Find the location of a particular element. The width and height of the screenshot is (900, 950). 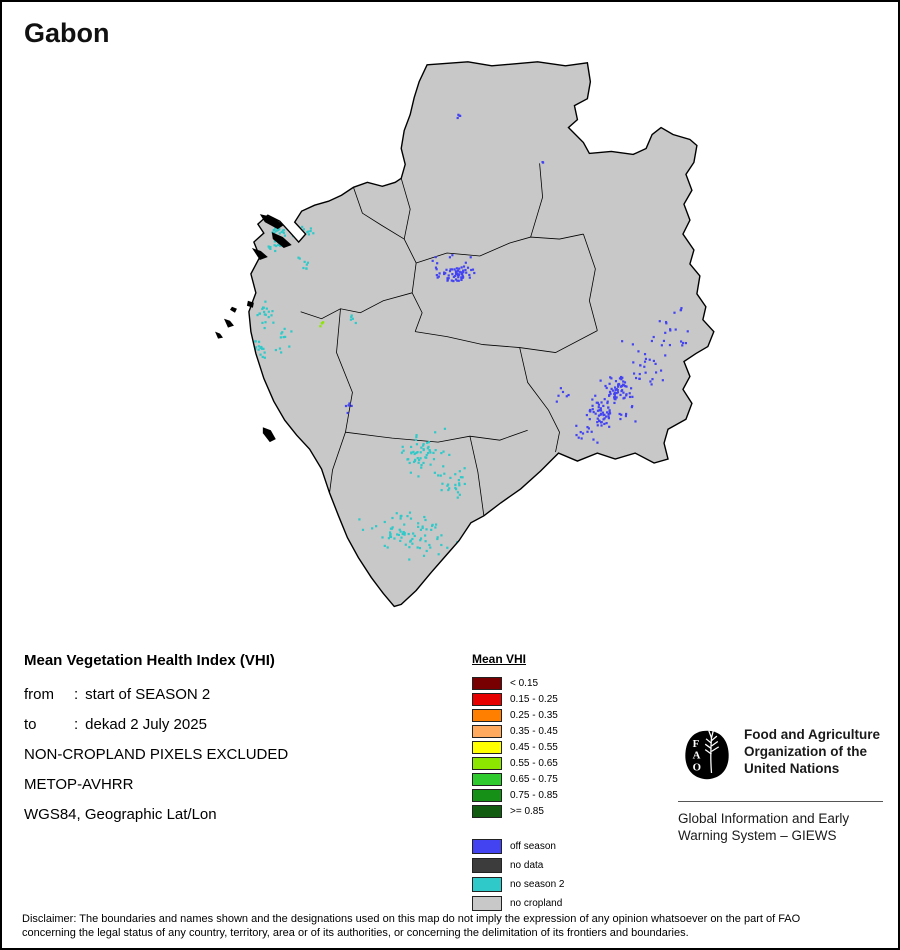

fao-org-name-line: Food and Agriculture is located at coordinates (812, 734).